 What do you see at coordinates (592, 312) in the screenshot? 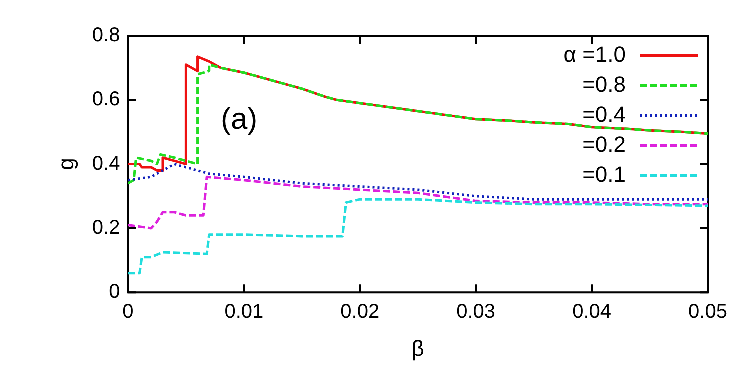
I see `x-tick-label: 0.04` at bounding box center [592, 312].